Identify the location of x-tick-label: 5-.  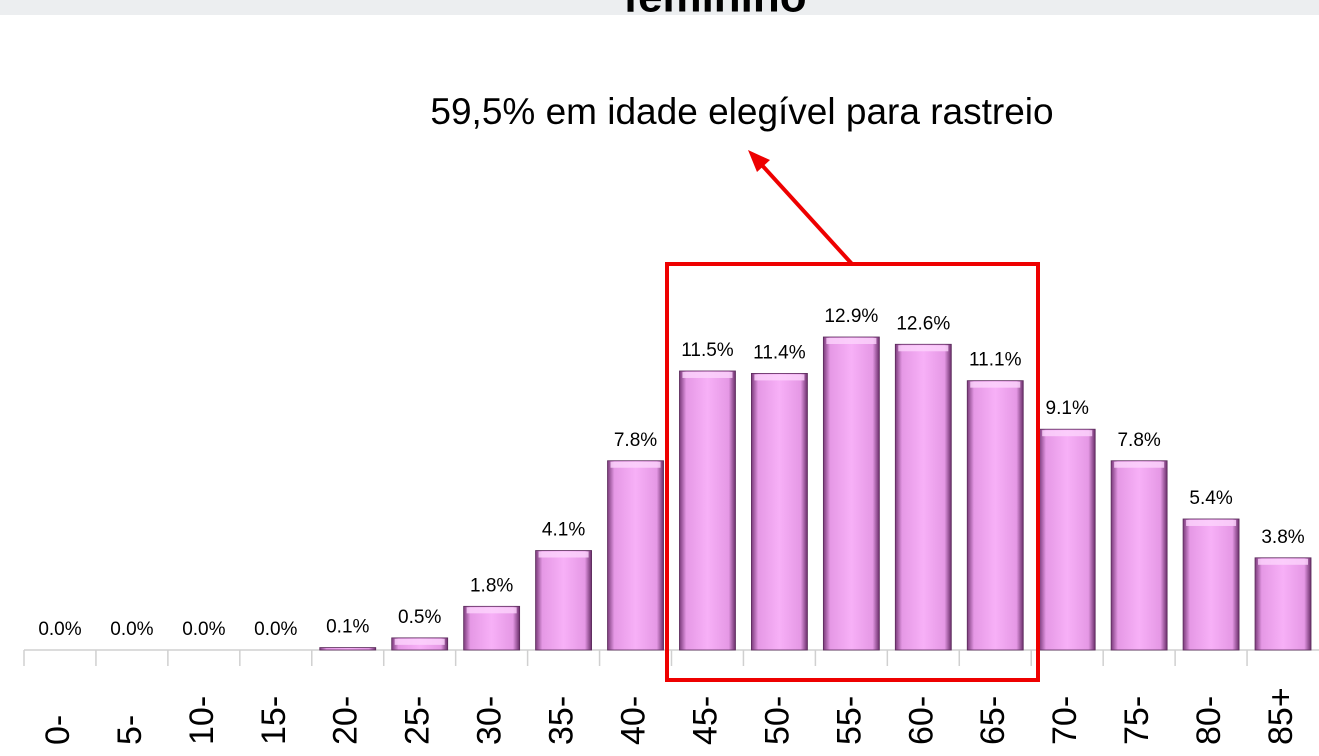
(130, 730).